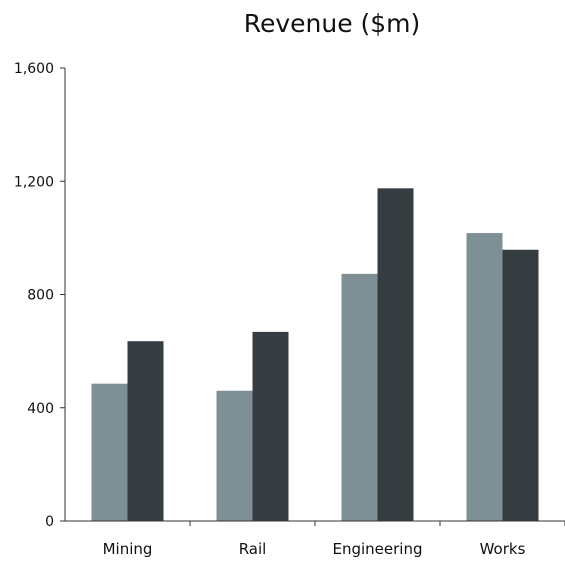 The width and height of the screenshot is (565, 571). What do you see at coordinates (332, 23) in the screenshot?
I see `chart-title: Revenue ($m)` at bounding box center [332, 23].